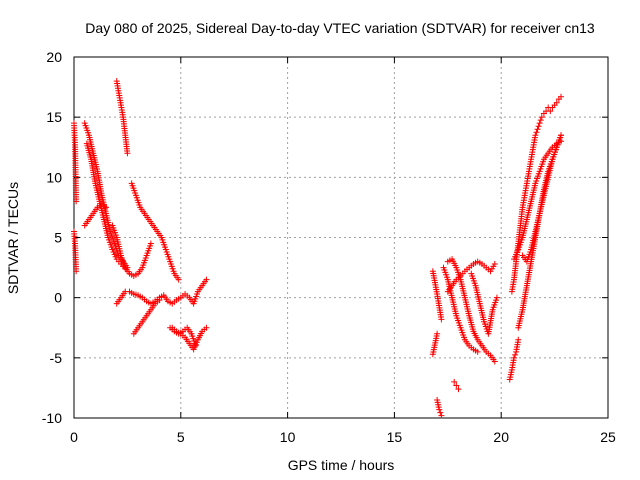 This screenshot has height=480, width=640. I want to click on x-tick-label: 5, so click(181, 437).